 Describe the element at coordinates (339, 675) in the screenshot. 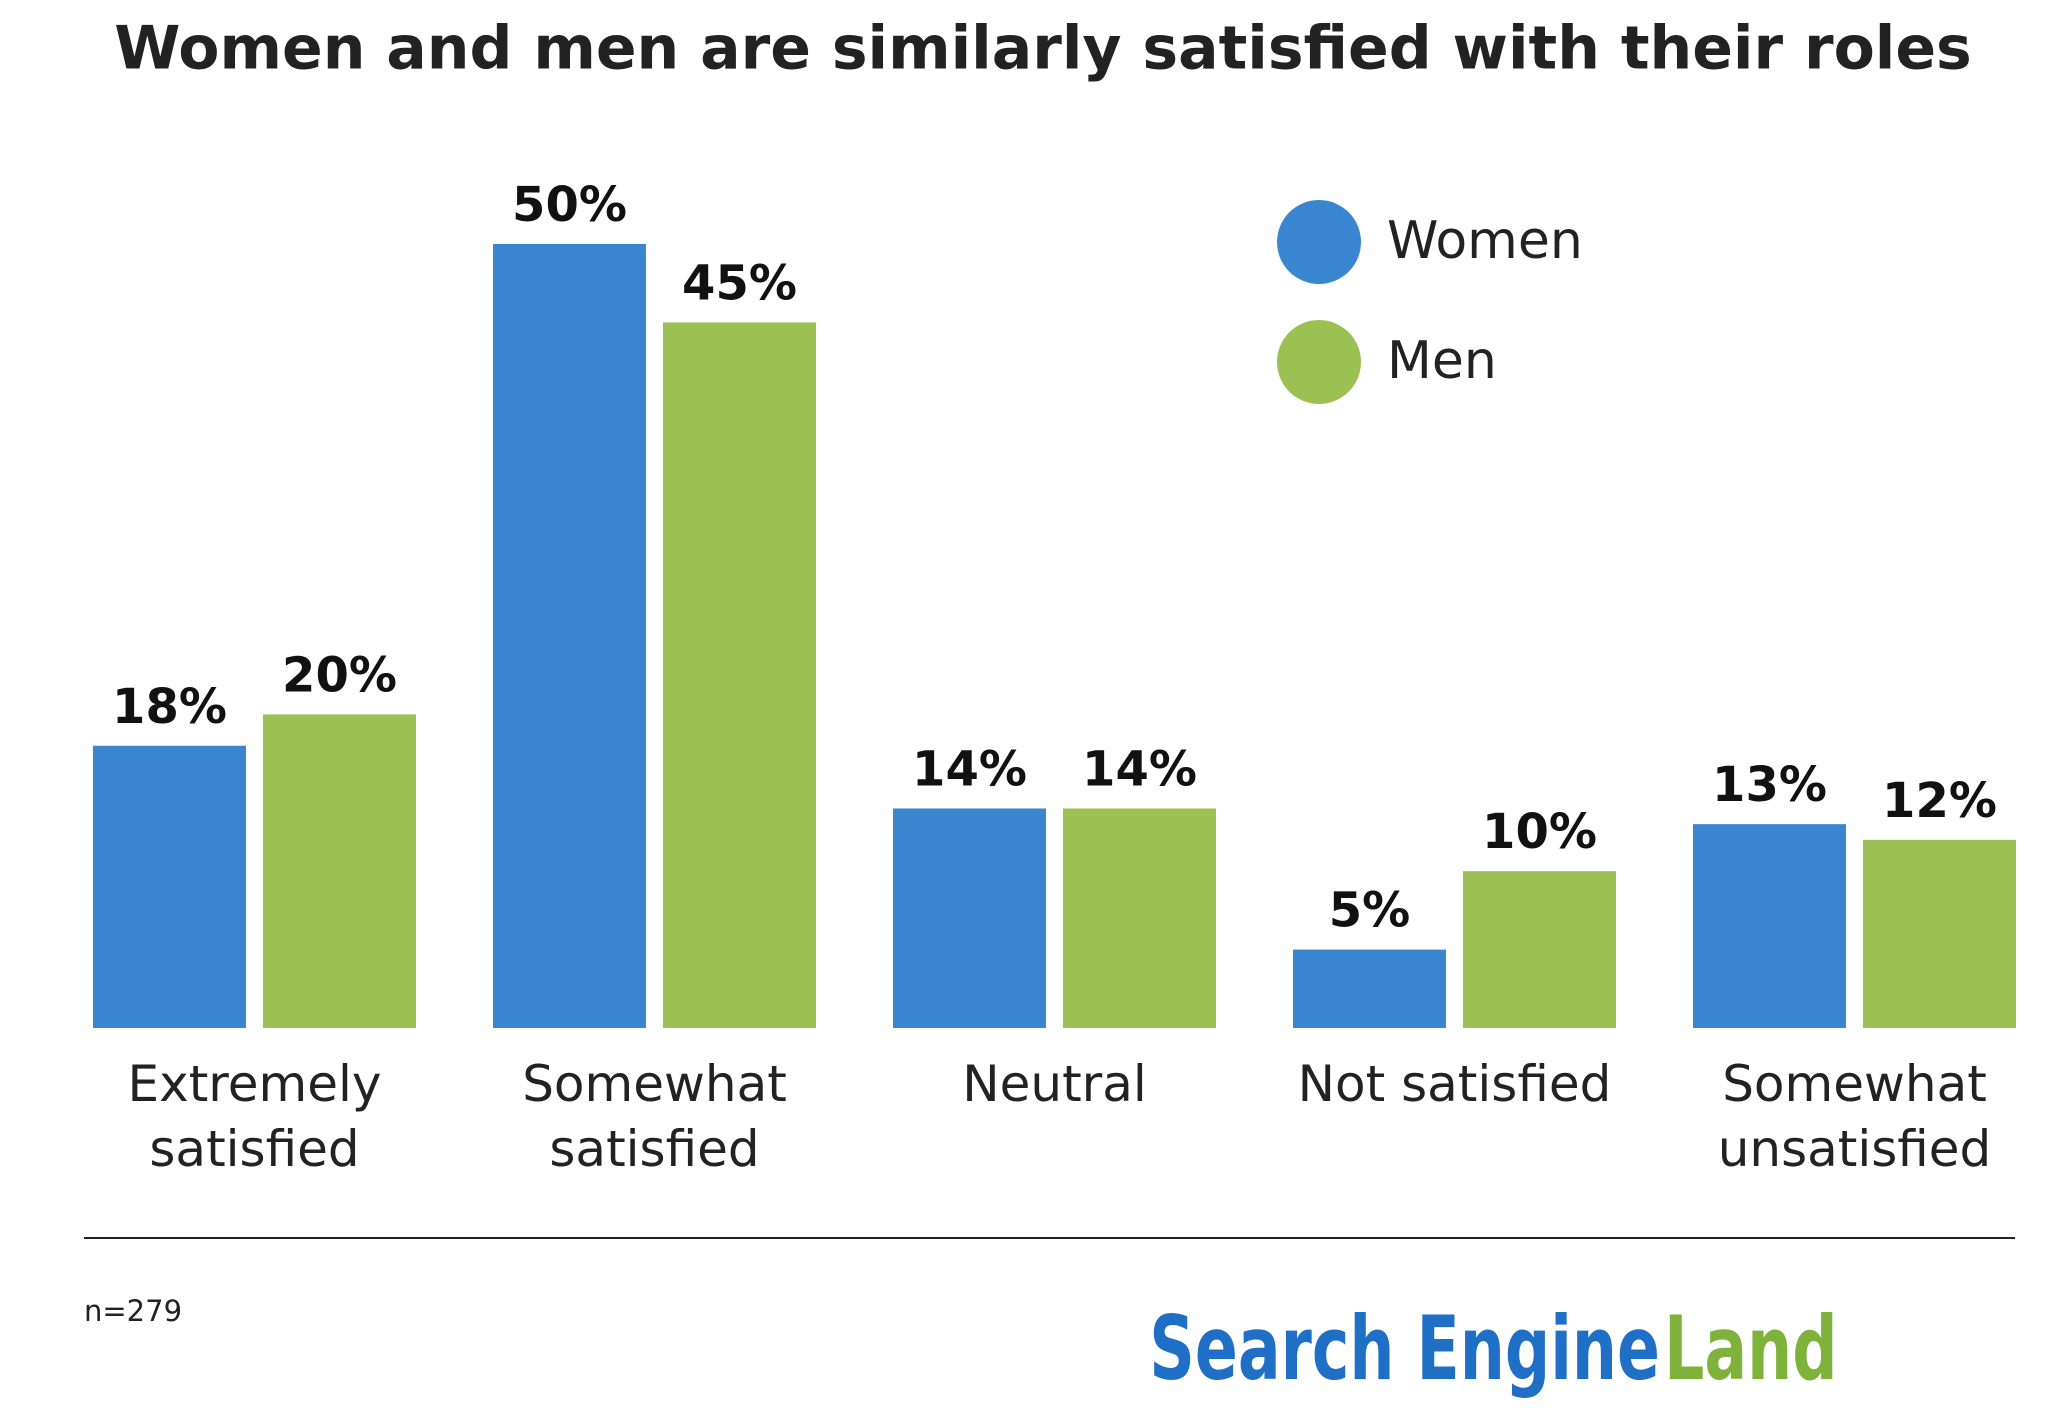

I see `value-label: 20%` at that location.